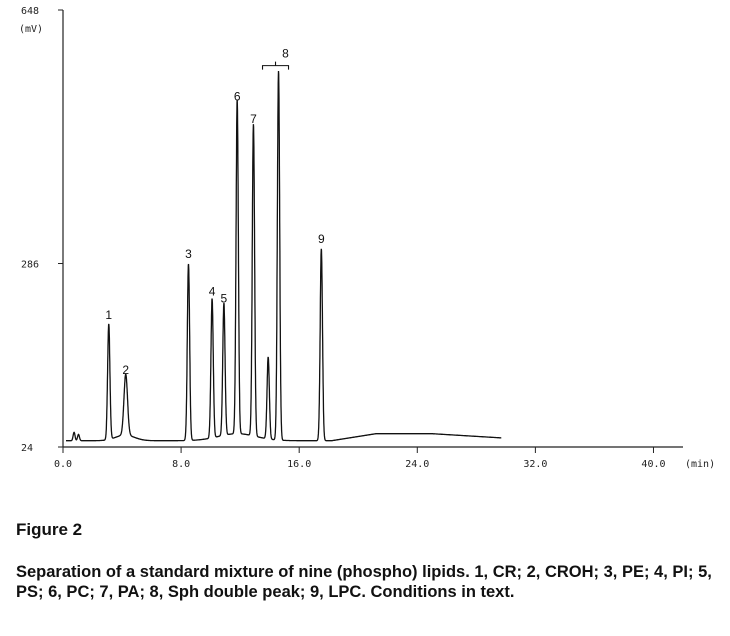 Image resolution: width=730 pixels, height=636 pixels. What do you see at coordinates (224, 298) in the screenshot?
I see `peak-label-5: 5` at bounding box center [224, 298].